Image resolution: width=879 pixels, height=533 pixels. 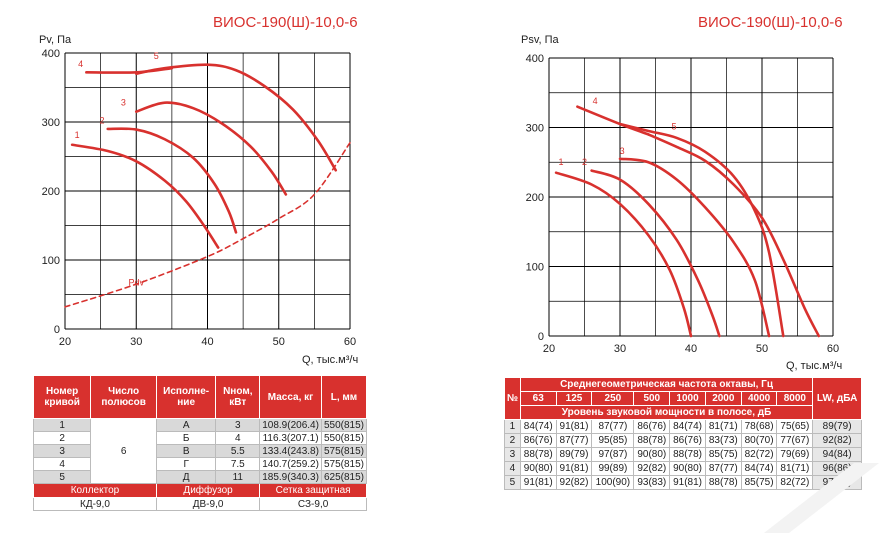 I want to click on left-y-tick-label: 100, so click(x=51, y=261).